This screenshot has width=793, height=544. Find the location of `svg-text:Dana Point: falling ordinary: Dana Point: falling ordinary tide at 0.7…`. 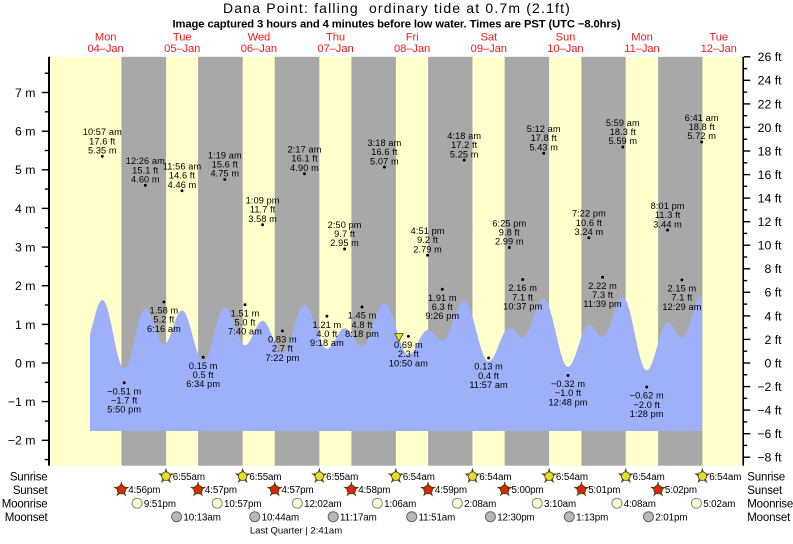

svg-text:Dana Point: falling ordinary: Dana Point: falling ordinary tide at 0.7… is located at coordinates (397, 8).